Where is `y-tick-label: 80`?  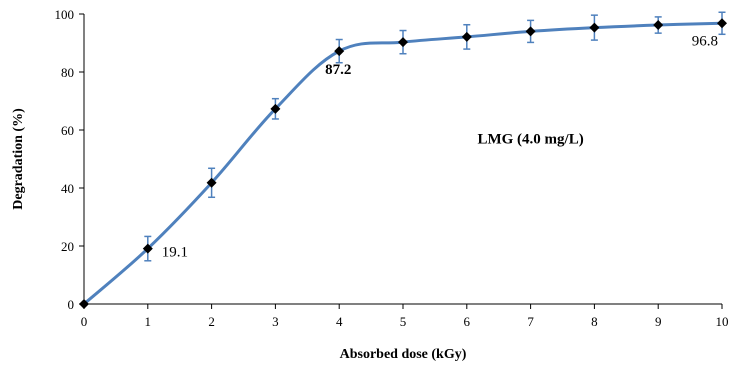
y-tick-label: 80 is located at coordinates (67, 72).